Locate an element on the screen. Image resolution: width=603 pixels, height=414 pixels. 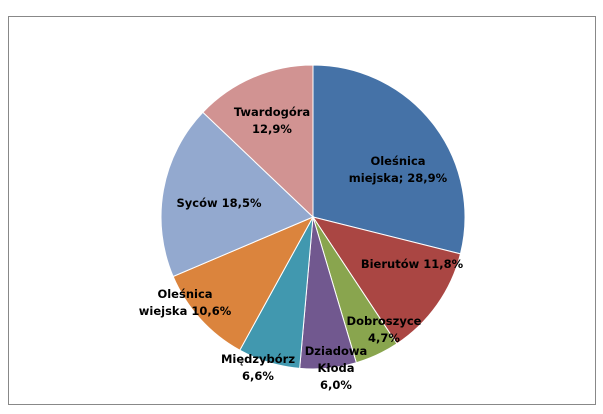
data-label: Oleśnica miejska; 28,9% is located at coordinates (398, 169).